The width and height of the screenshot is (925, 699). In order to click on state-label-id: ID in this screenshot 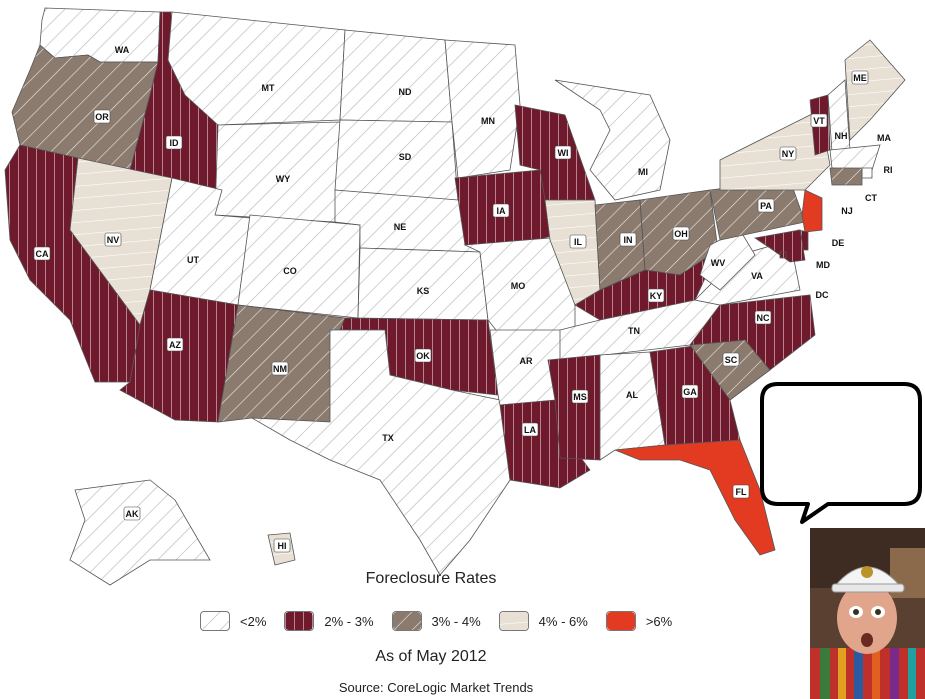, I will do `click(174, 142)`.